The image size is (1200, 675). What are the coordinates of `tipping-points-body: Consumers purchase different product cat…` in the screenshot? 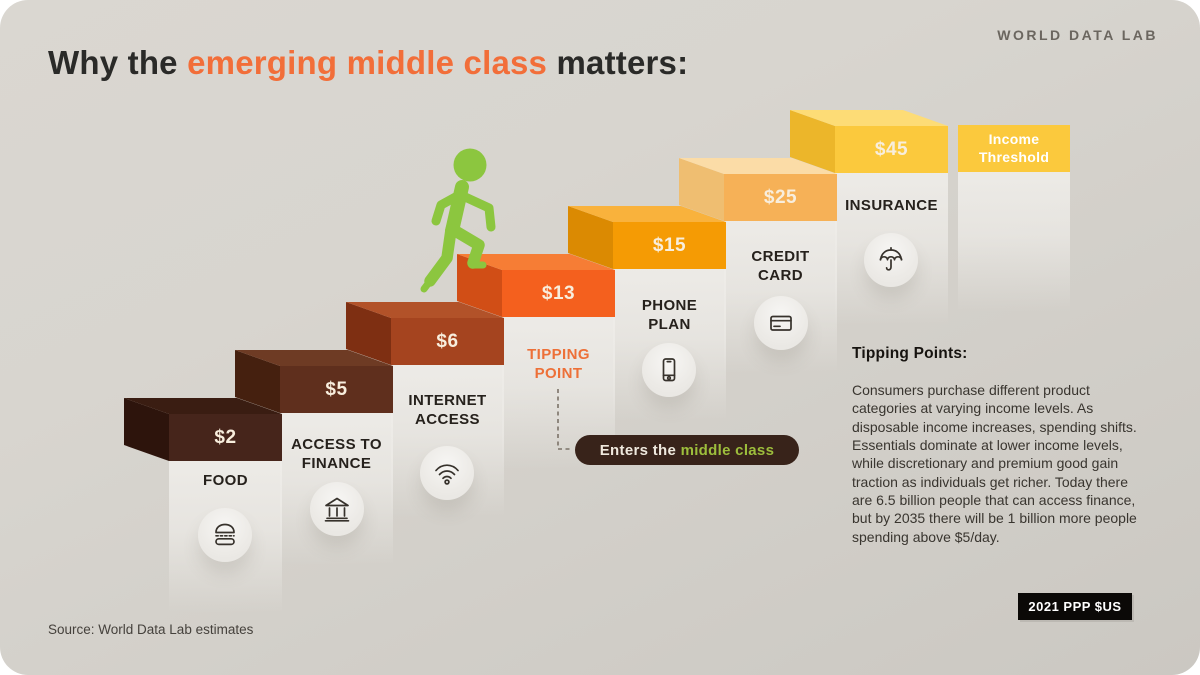 It's located at (994, 463).